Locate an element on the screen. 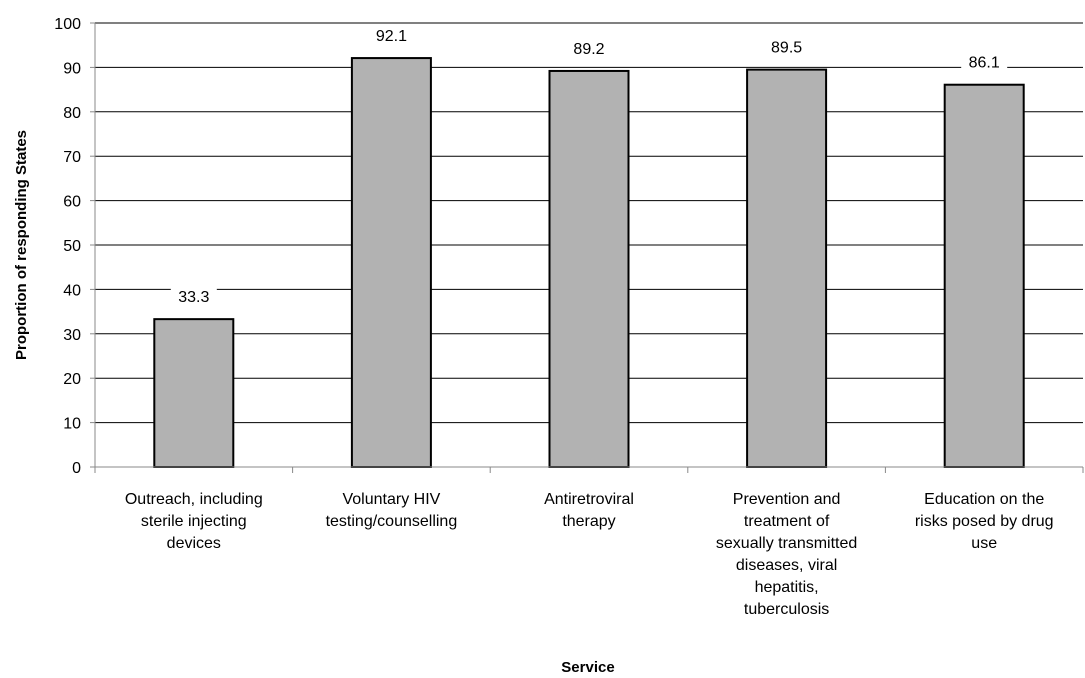  y-axis-title: Proportion of responding States is located at coordinates (21, 245).